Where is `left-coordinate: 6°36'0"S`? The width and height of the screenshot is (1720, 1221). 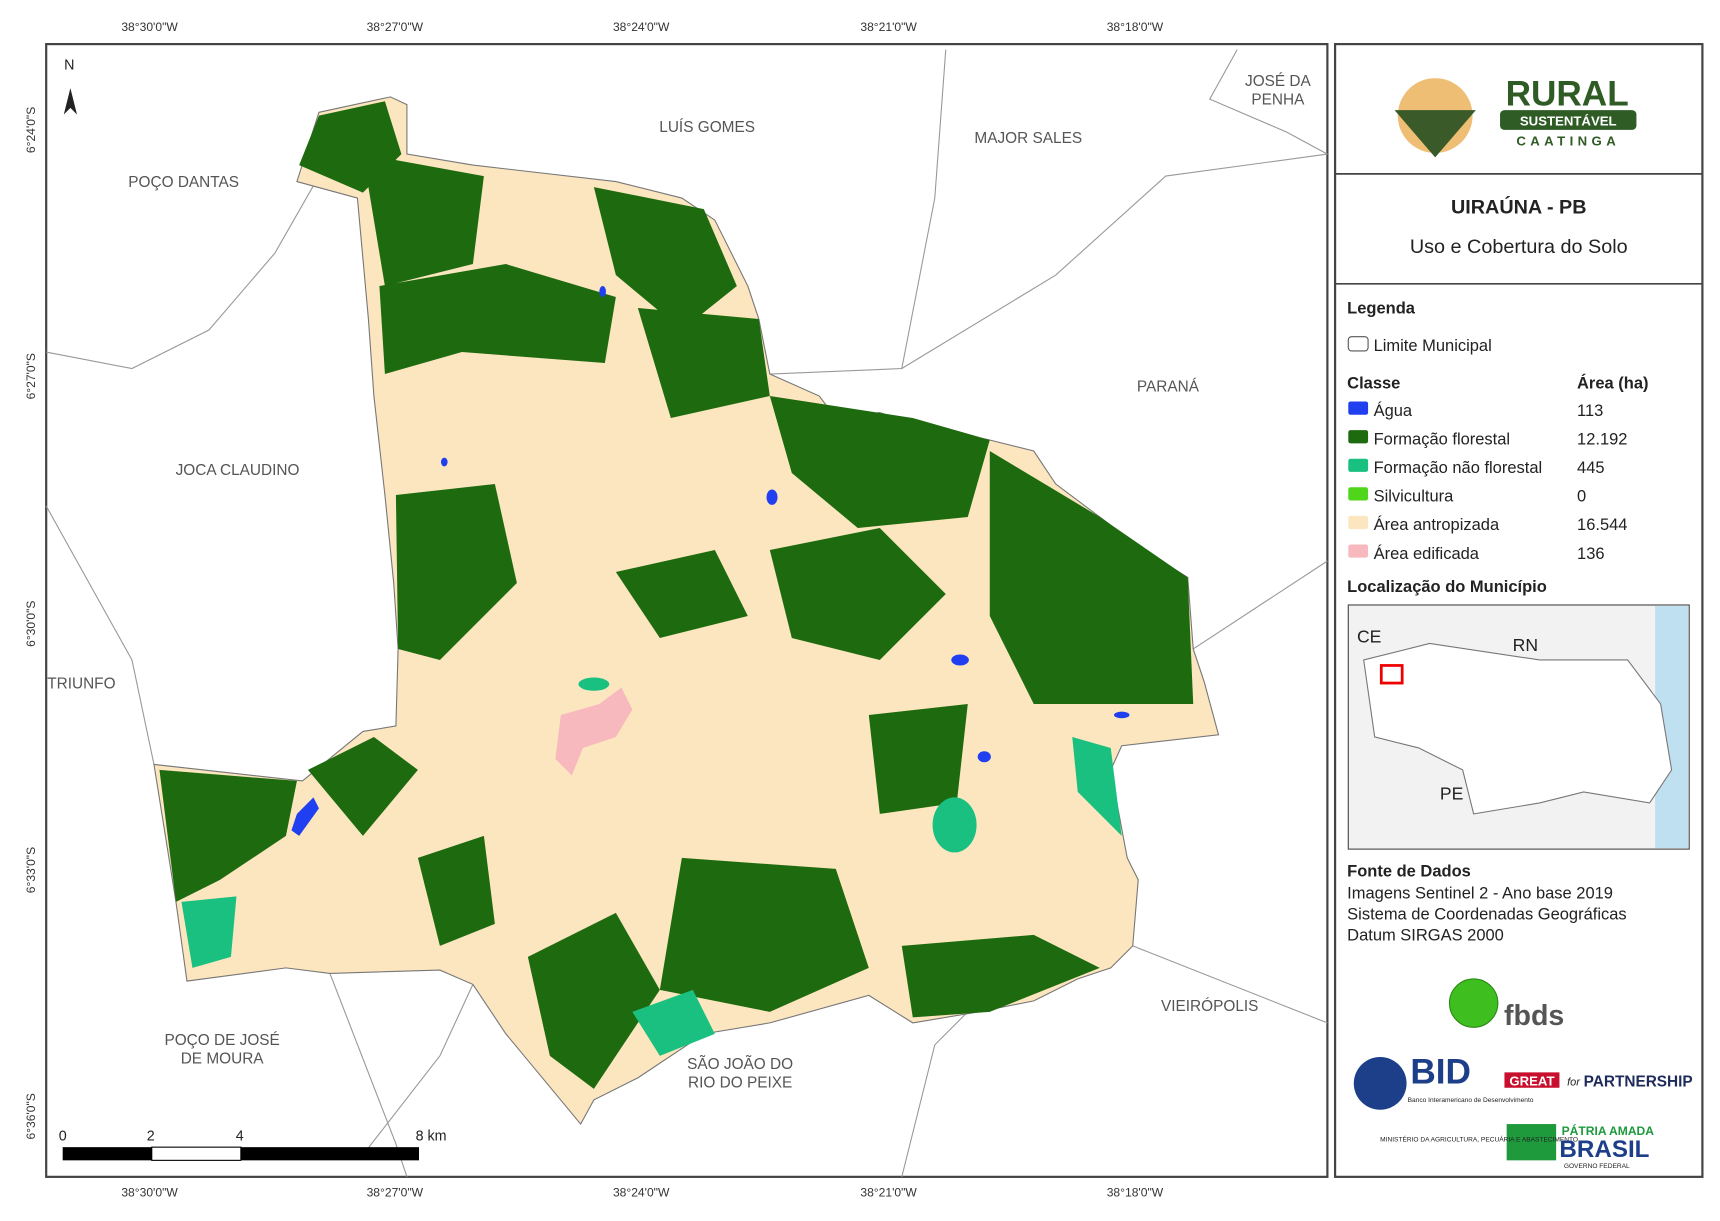 left-coordinate: 6°36'0"S is located at coordinates (31, 1116).